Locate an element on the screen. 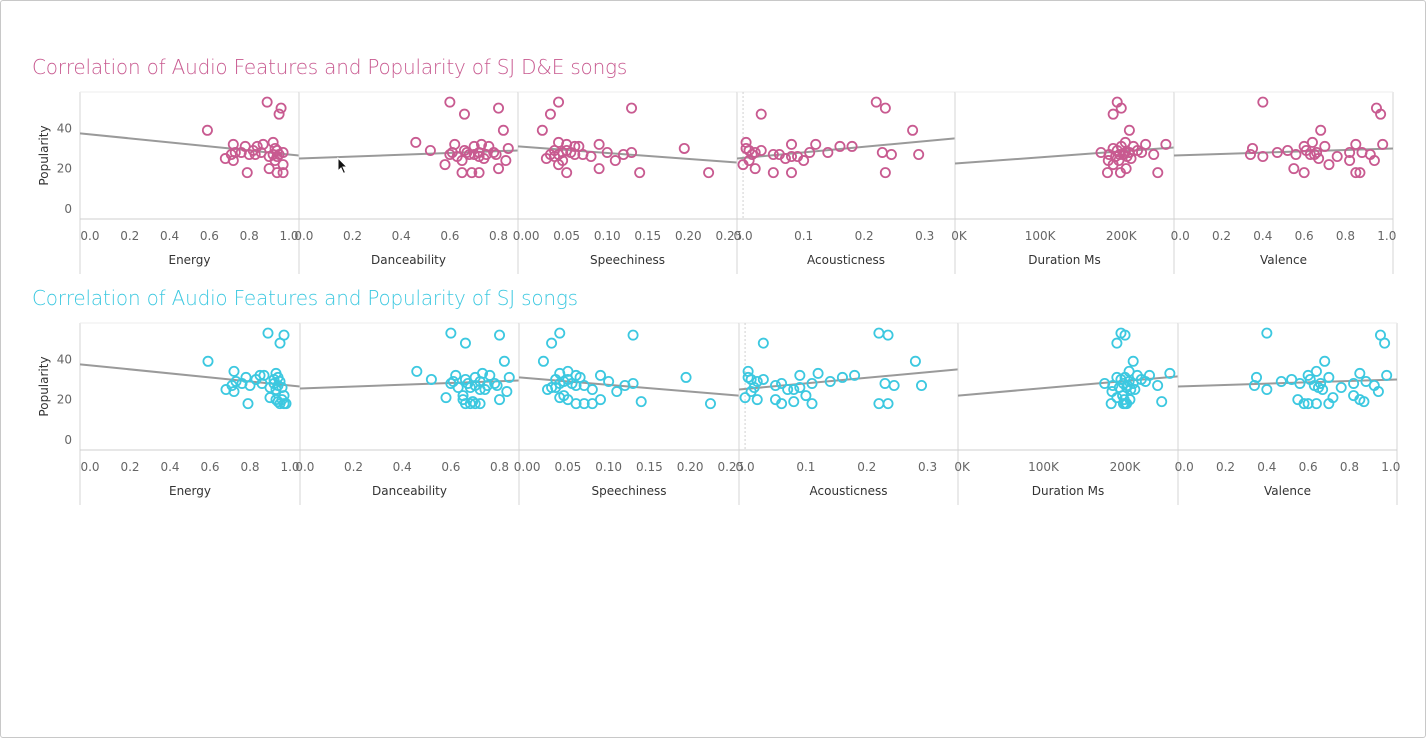 The width and height of the screenshot is (1426, 738). x-tick-label: 0.10 is located at coordinates (608, 467).